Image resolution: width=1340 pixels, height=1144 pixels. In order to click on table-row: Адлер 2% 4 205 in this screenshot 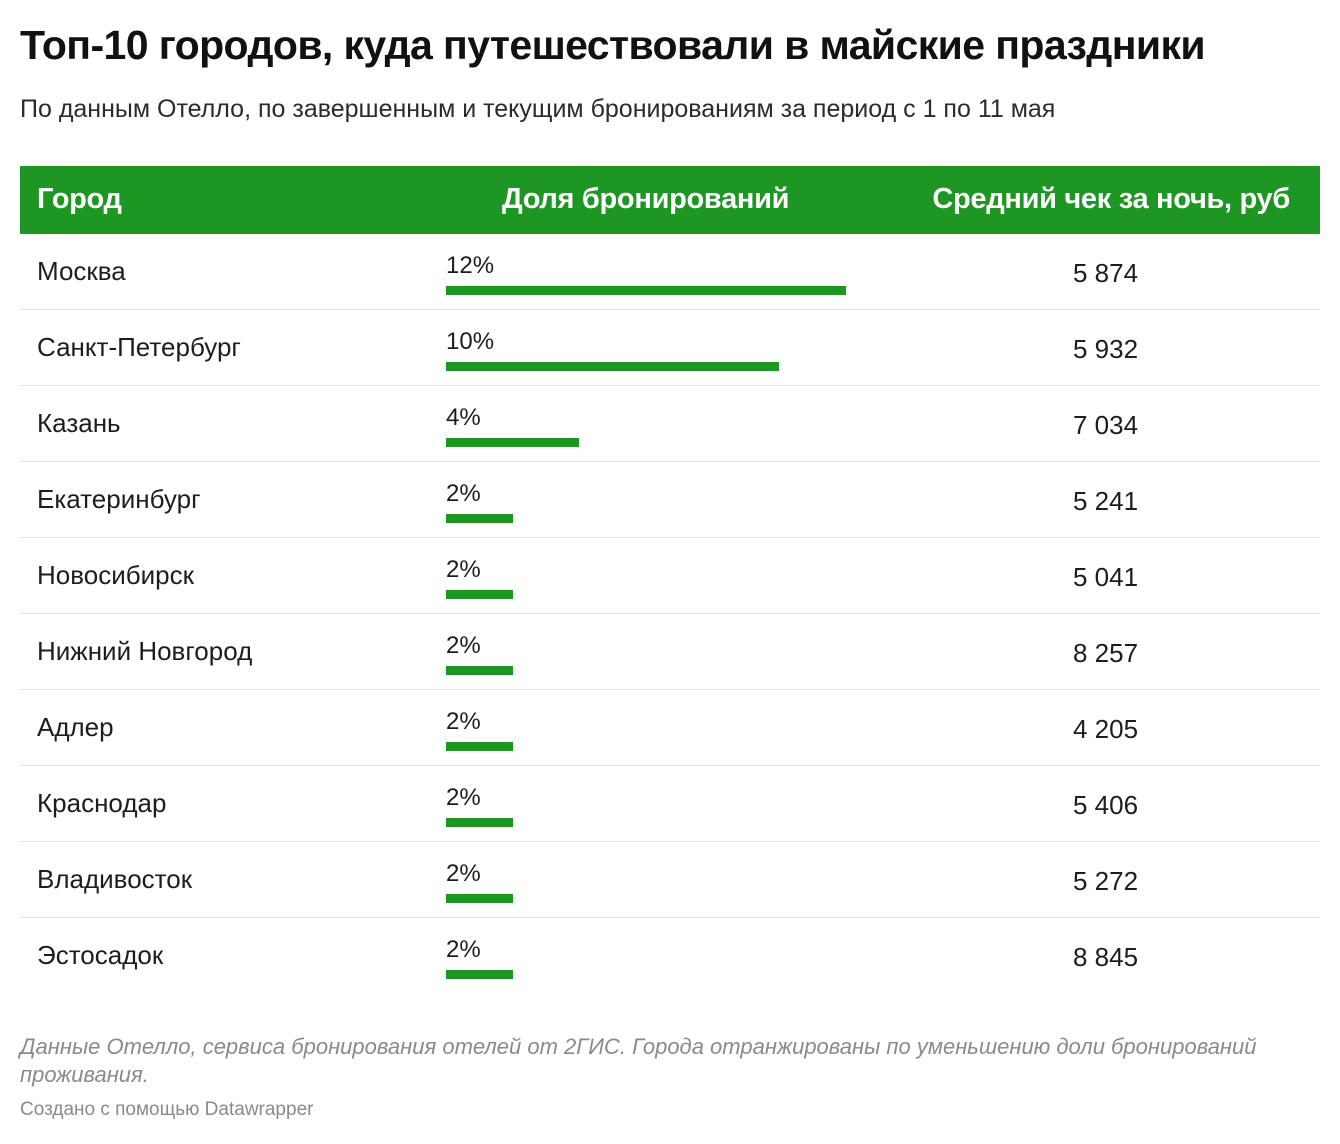, I will do `click(670, 728)`.